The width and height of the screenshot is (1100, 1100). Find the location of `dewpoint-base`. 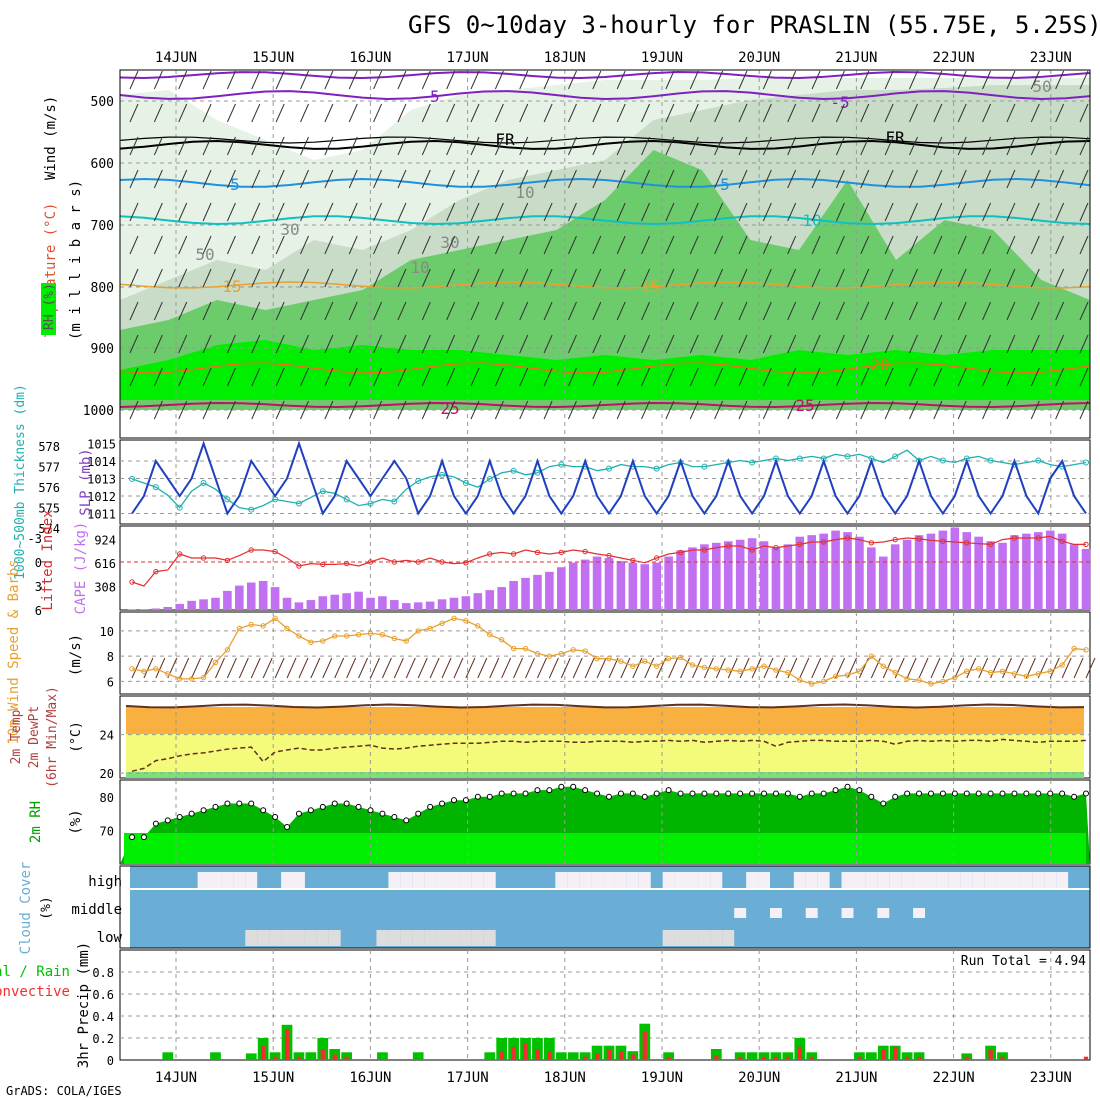

dewpoint-base is located at coordinates (605, 775).